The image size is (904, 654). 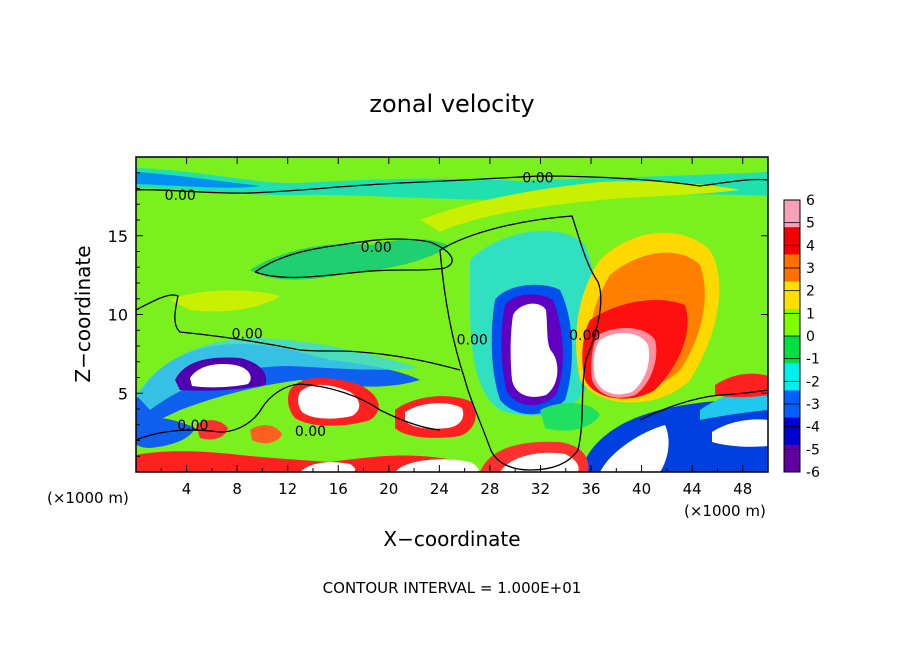 I want to click on upper-green-region, so click(x=350, y=259).